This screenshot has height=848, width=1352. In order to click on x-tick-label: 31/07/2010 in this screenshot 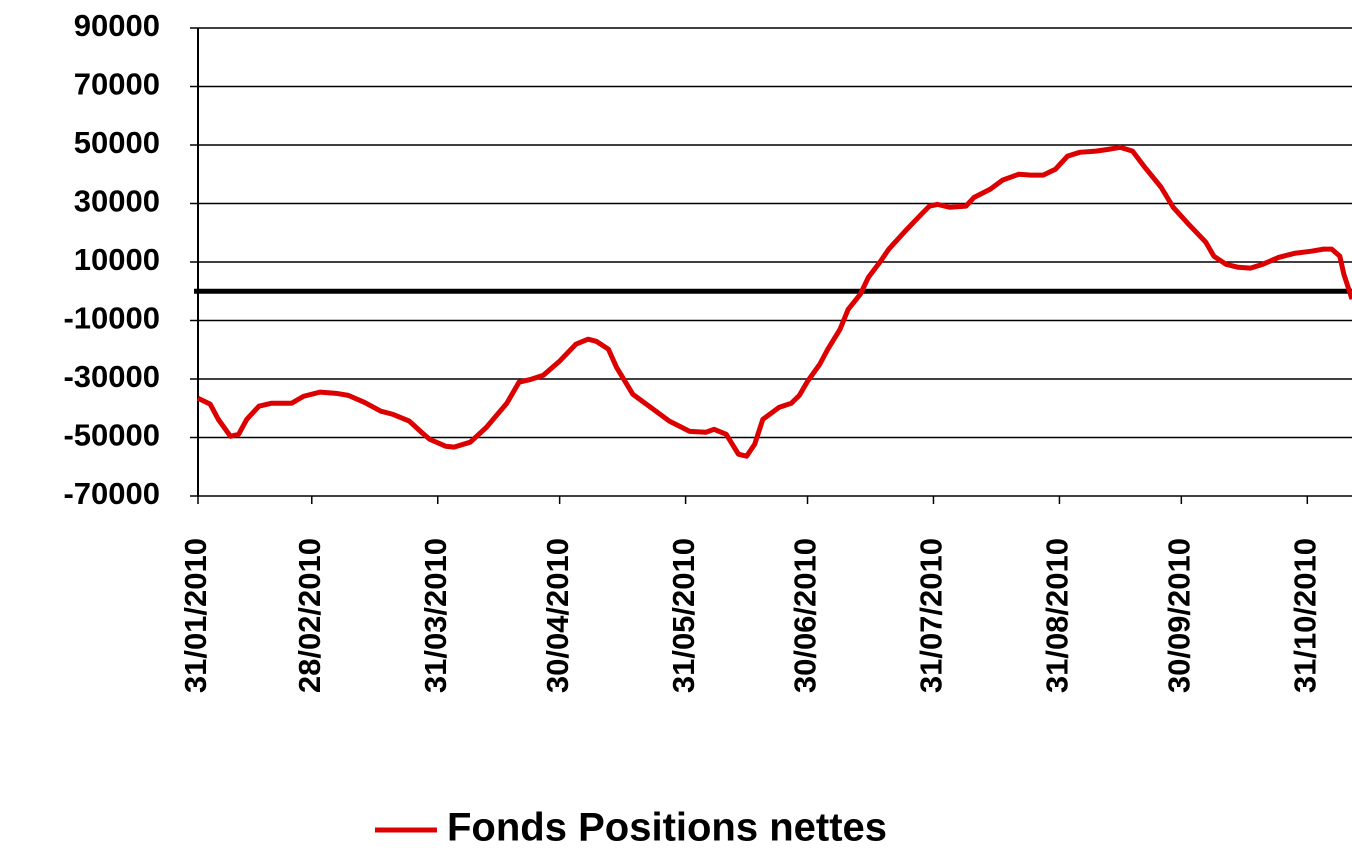, I will do `click(931, 615)`.